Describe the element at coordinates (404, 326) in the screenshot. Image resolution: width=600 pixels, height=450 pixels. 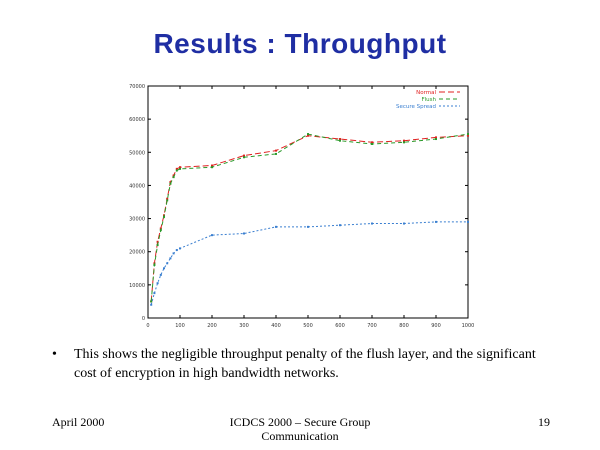
I see `x-tick-label: 800` at that location.